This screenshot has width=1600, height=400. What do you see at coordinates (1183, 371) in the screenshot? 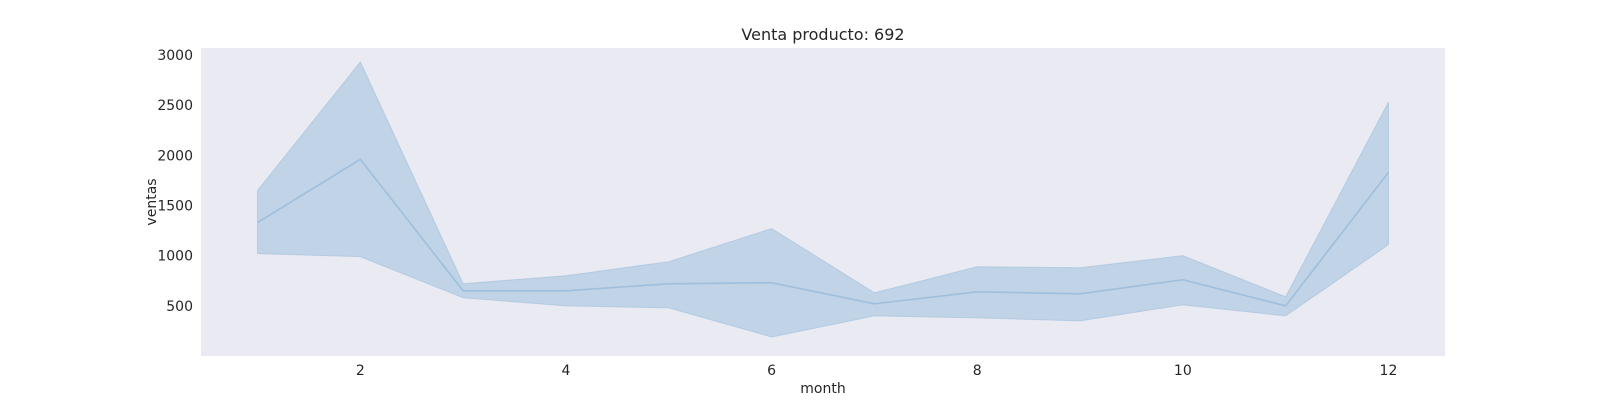
I see `x-tick-label: 10` at bounding box center [1183, 371].